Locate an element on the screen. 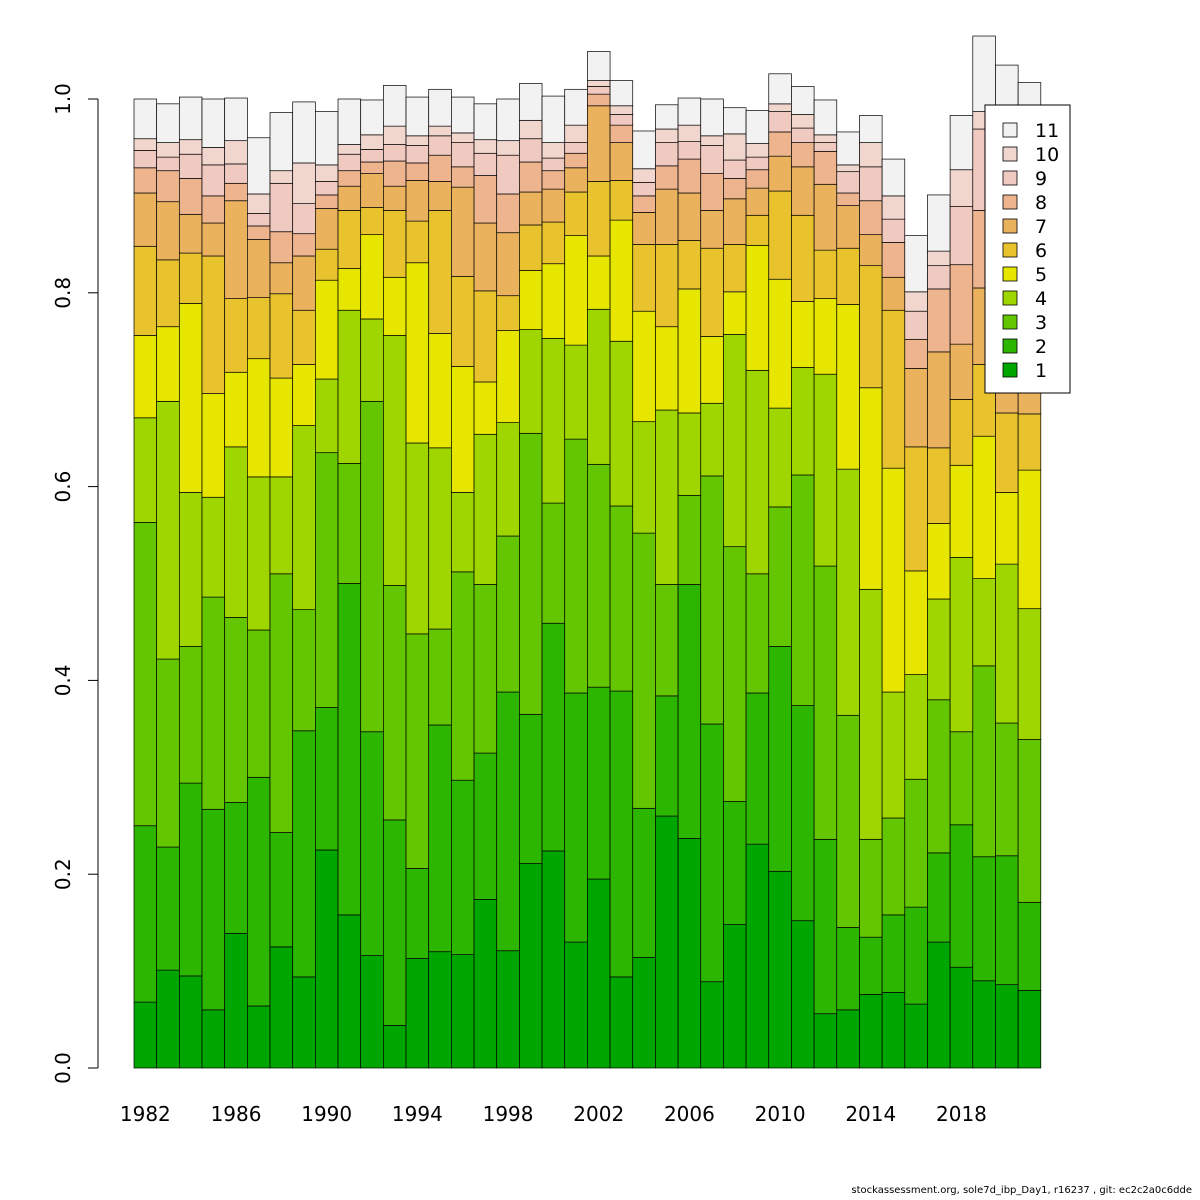 This screenshot has width=1200, height=1200. x-tick-label: 1986 is located at coordinates (236, 1114).